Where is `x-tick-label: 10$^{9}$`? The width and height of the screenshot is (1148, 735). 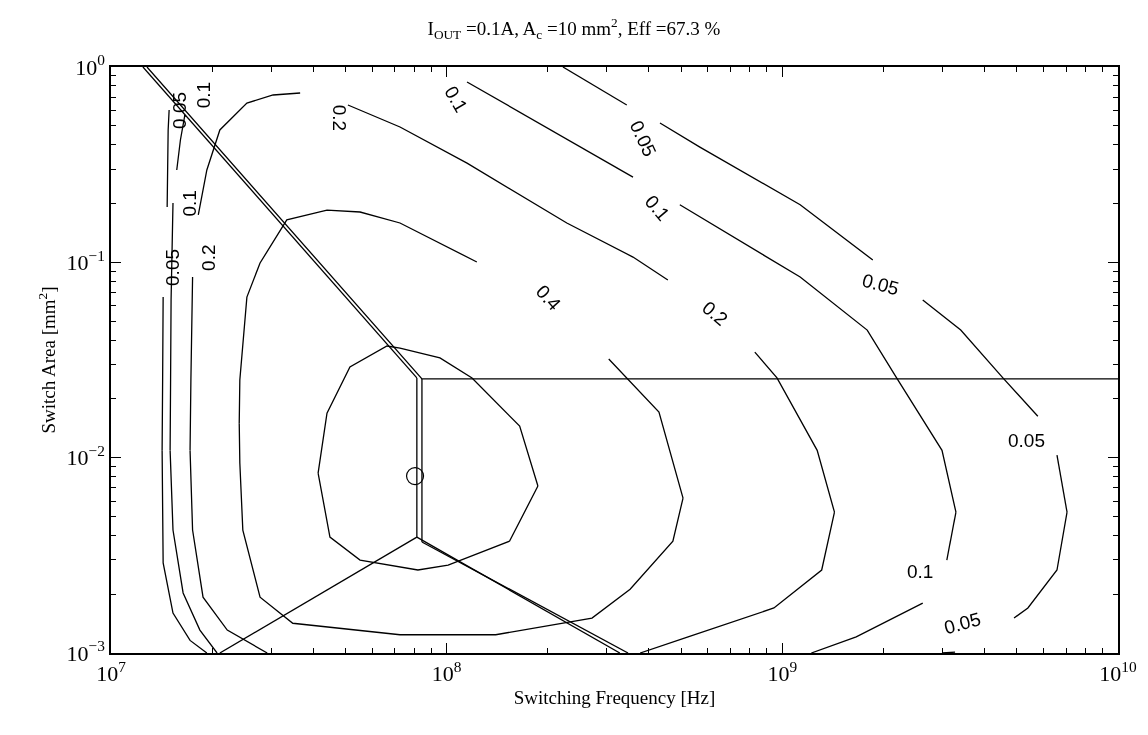
x-tick-label: 10$^{9}$ is located at coordinates (782, 672).